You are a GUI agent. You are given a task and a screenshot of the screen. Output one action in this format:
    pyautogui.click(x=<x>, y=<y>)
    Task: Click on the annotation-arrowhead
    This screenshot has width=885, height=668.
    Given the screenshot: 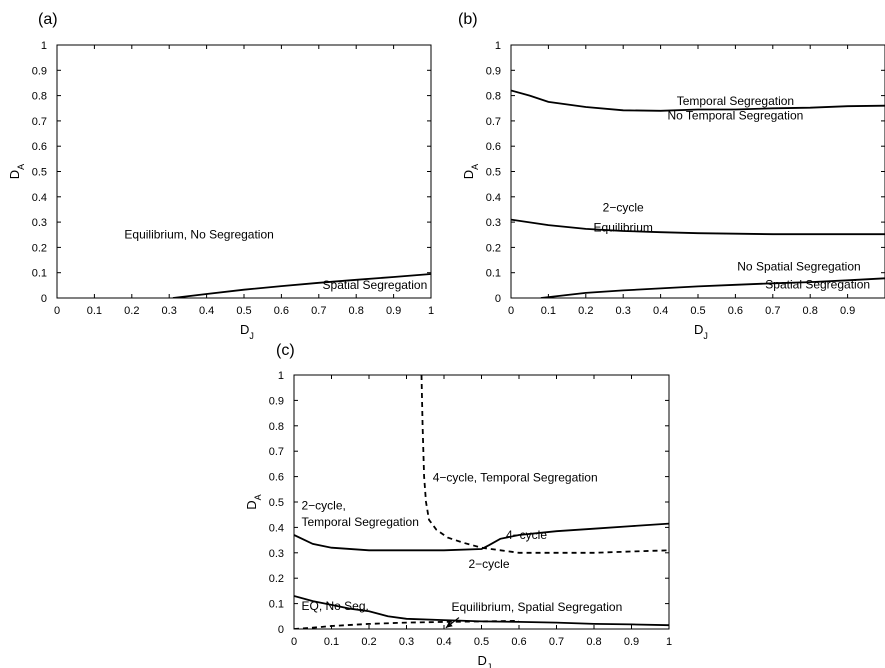 What is the action you would take?
    pyautogui.click(x=449, y=624)
    